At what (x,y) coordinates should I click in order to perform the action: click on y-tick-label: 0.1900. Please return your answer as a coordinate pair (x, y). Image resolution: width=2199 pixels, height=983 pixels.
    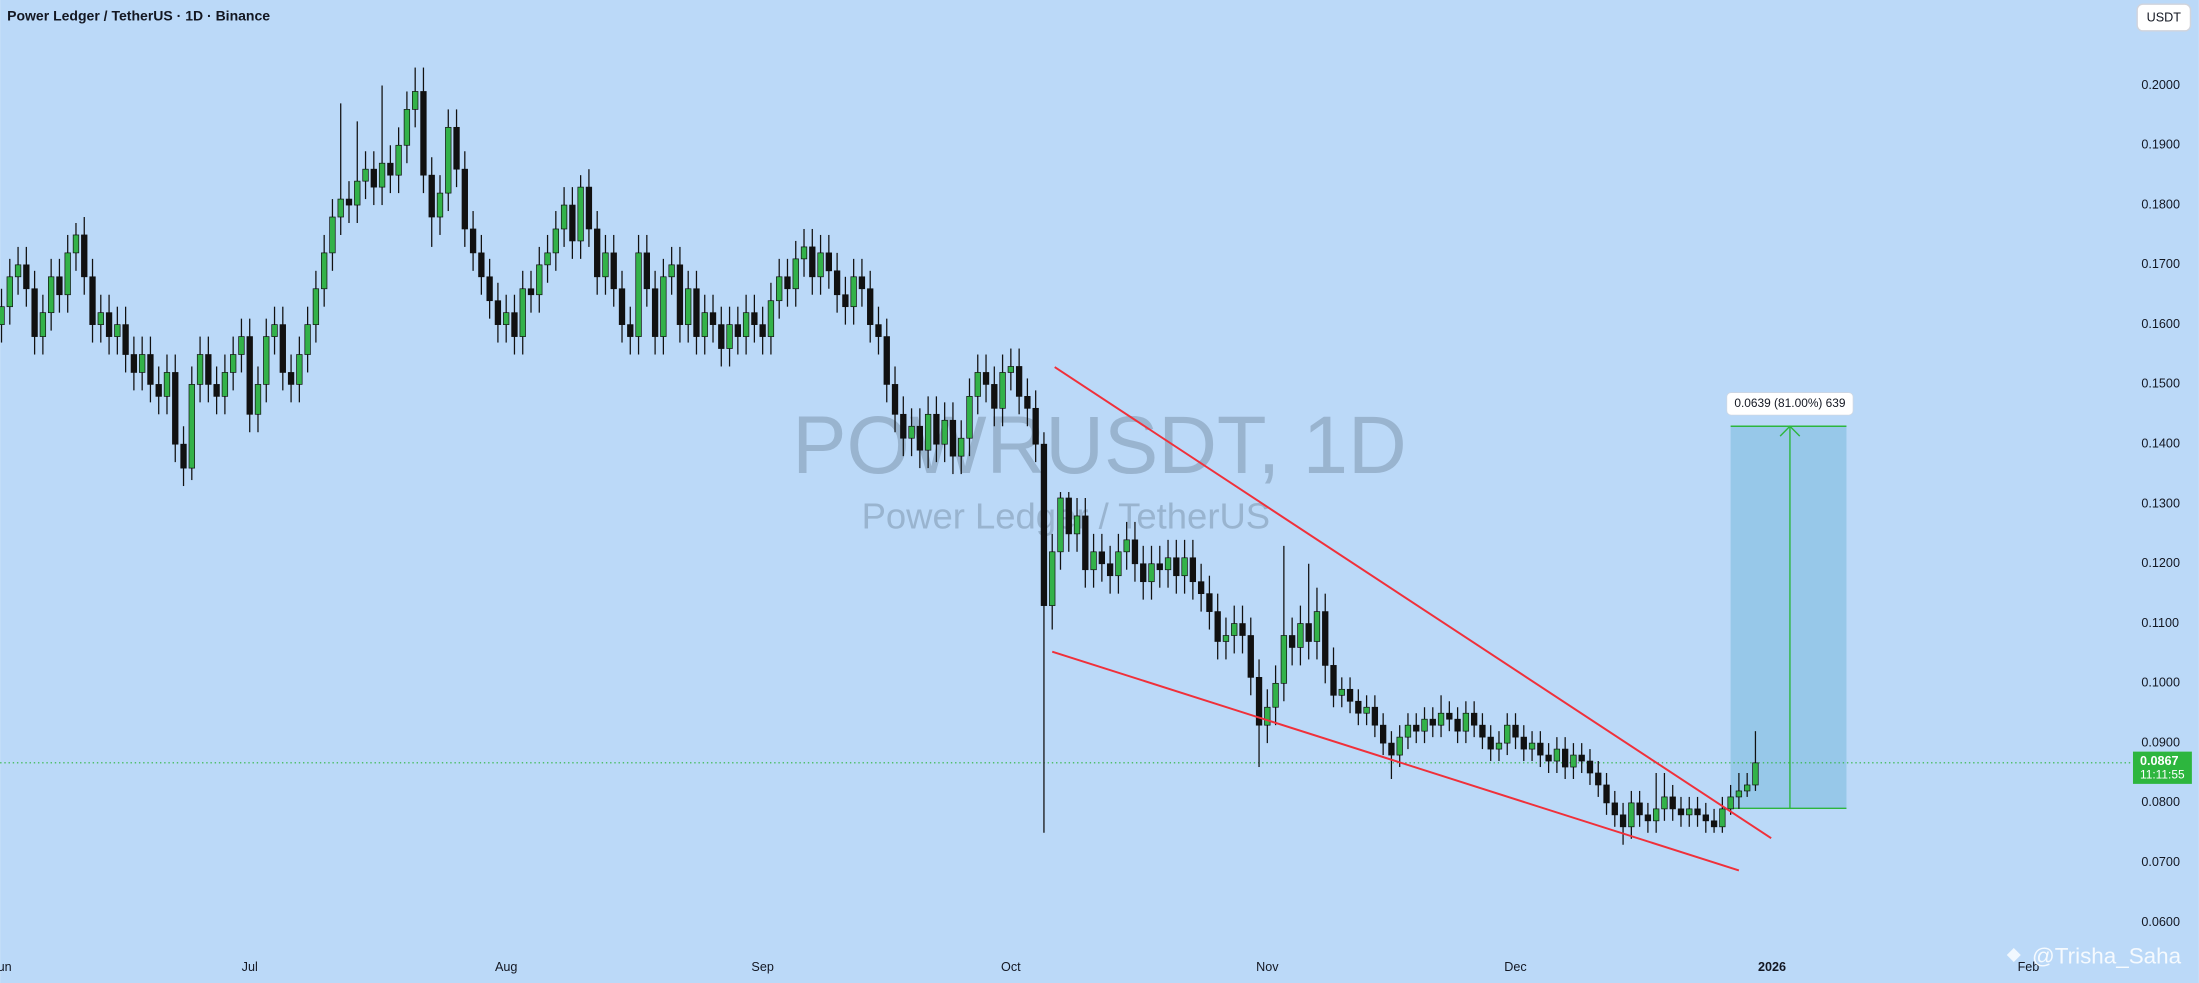
    Looking at the image, I should click on (2160, 145).